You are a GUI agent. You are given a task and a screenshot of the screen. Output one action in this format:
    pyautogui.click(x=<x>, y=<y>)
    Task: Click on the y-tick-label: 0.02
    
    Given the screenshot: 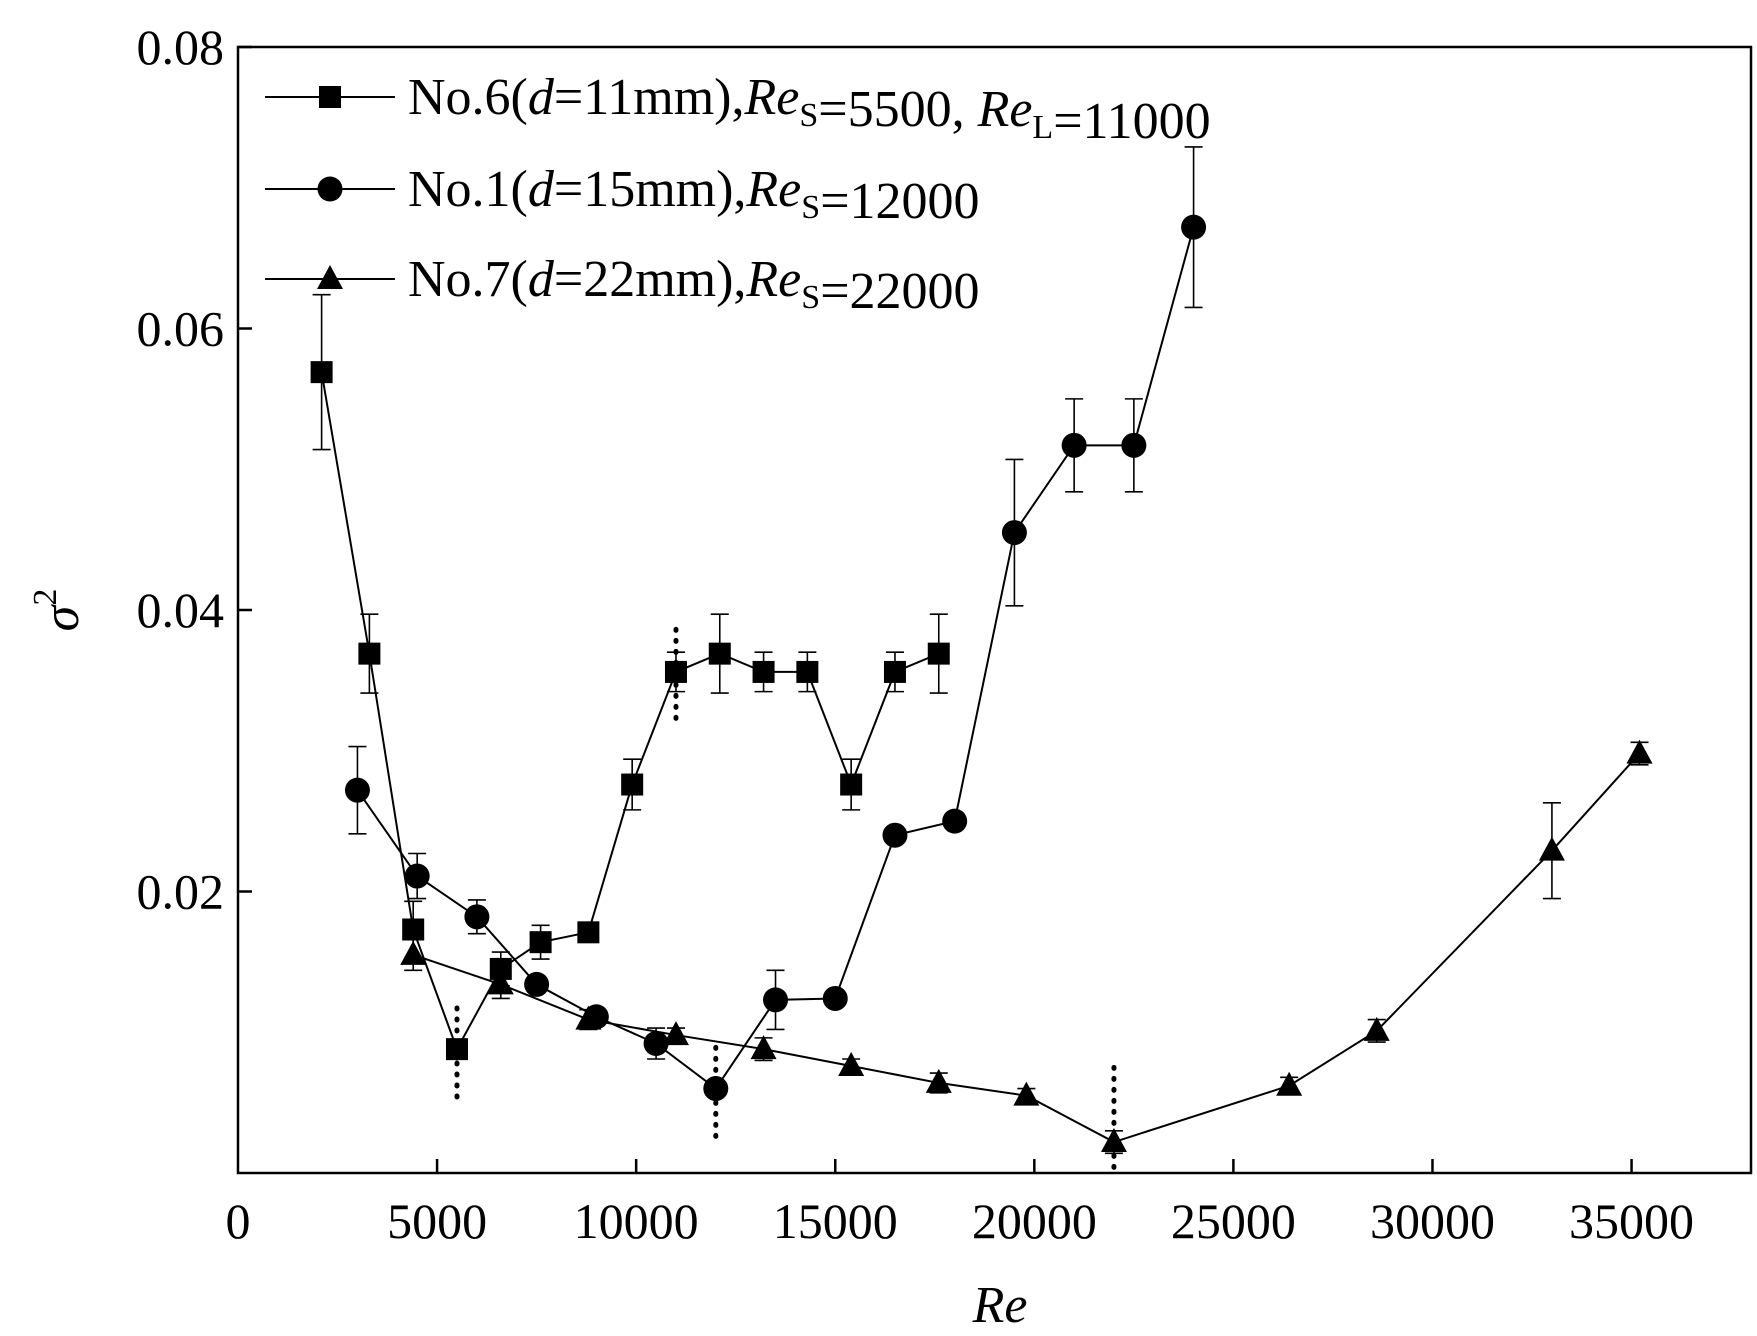 What is the action you would take?
    pyautogui.click(x=181, y=892)
    